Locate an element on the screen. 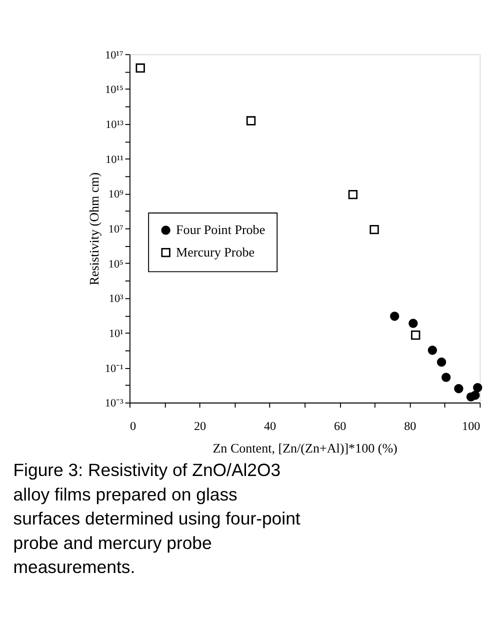  x-tick-label: 100 is located at coordinates (471, 426).